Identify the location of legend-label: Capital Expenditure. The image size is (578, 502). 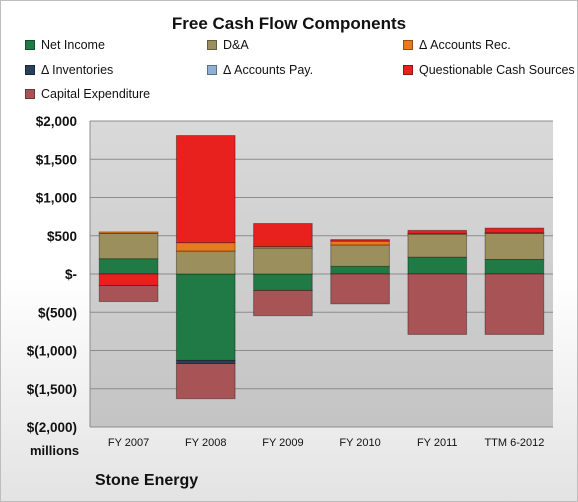
(96, 94).